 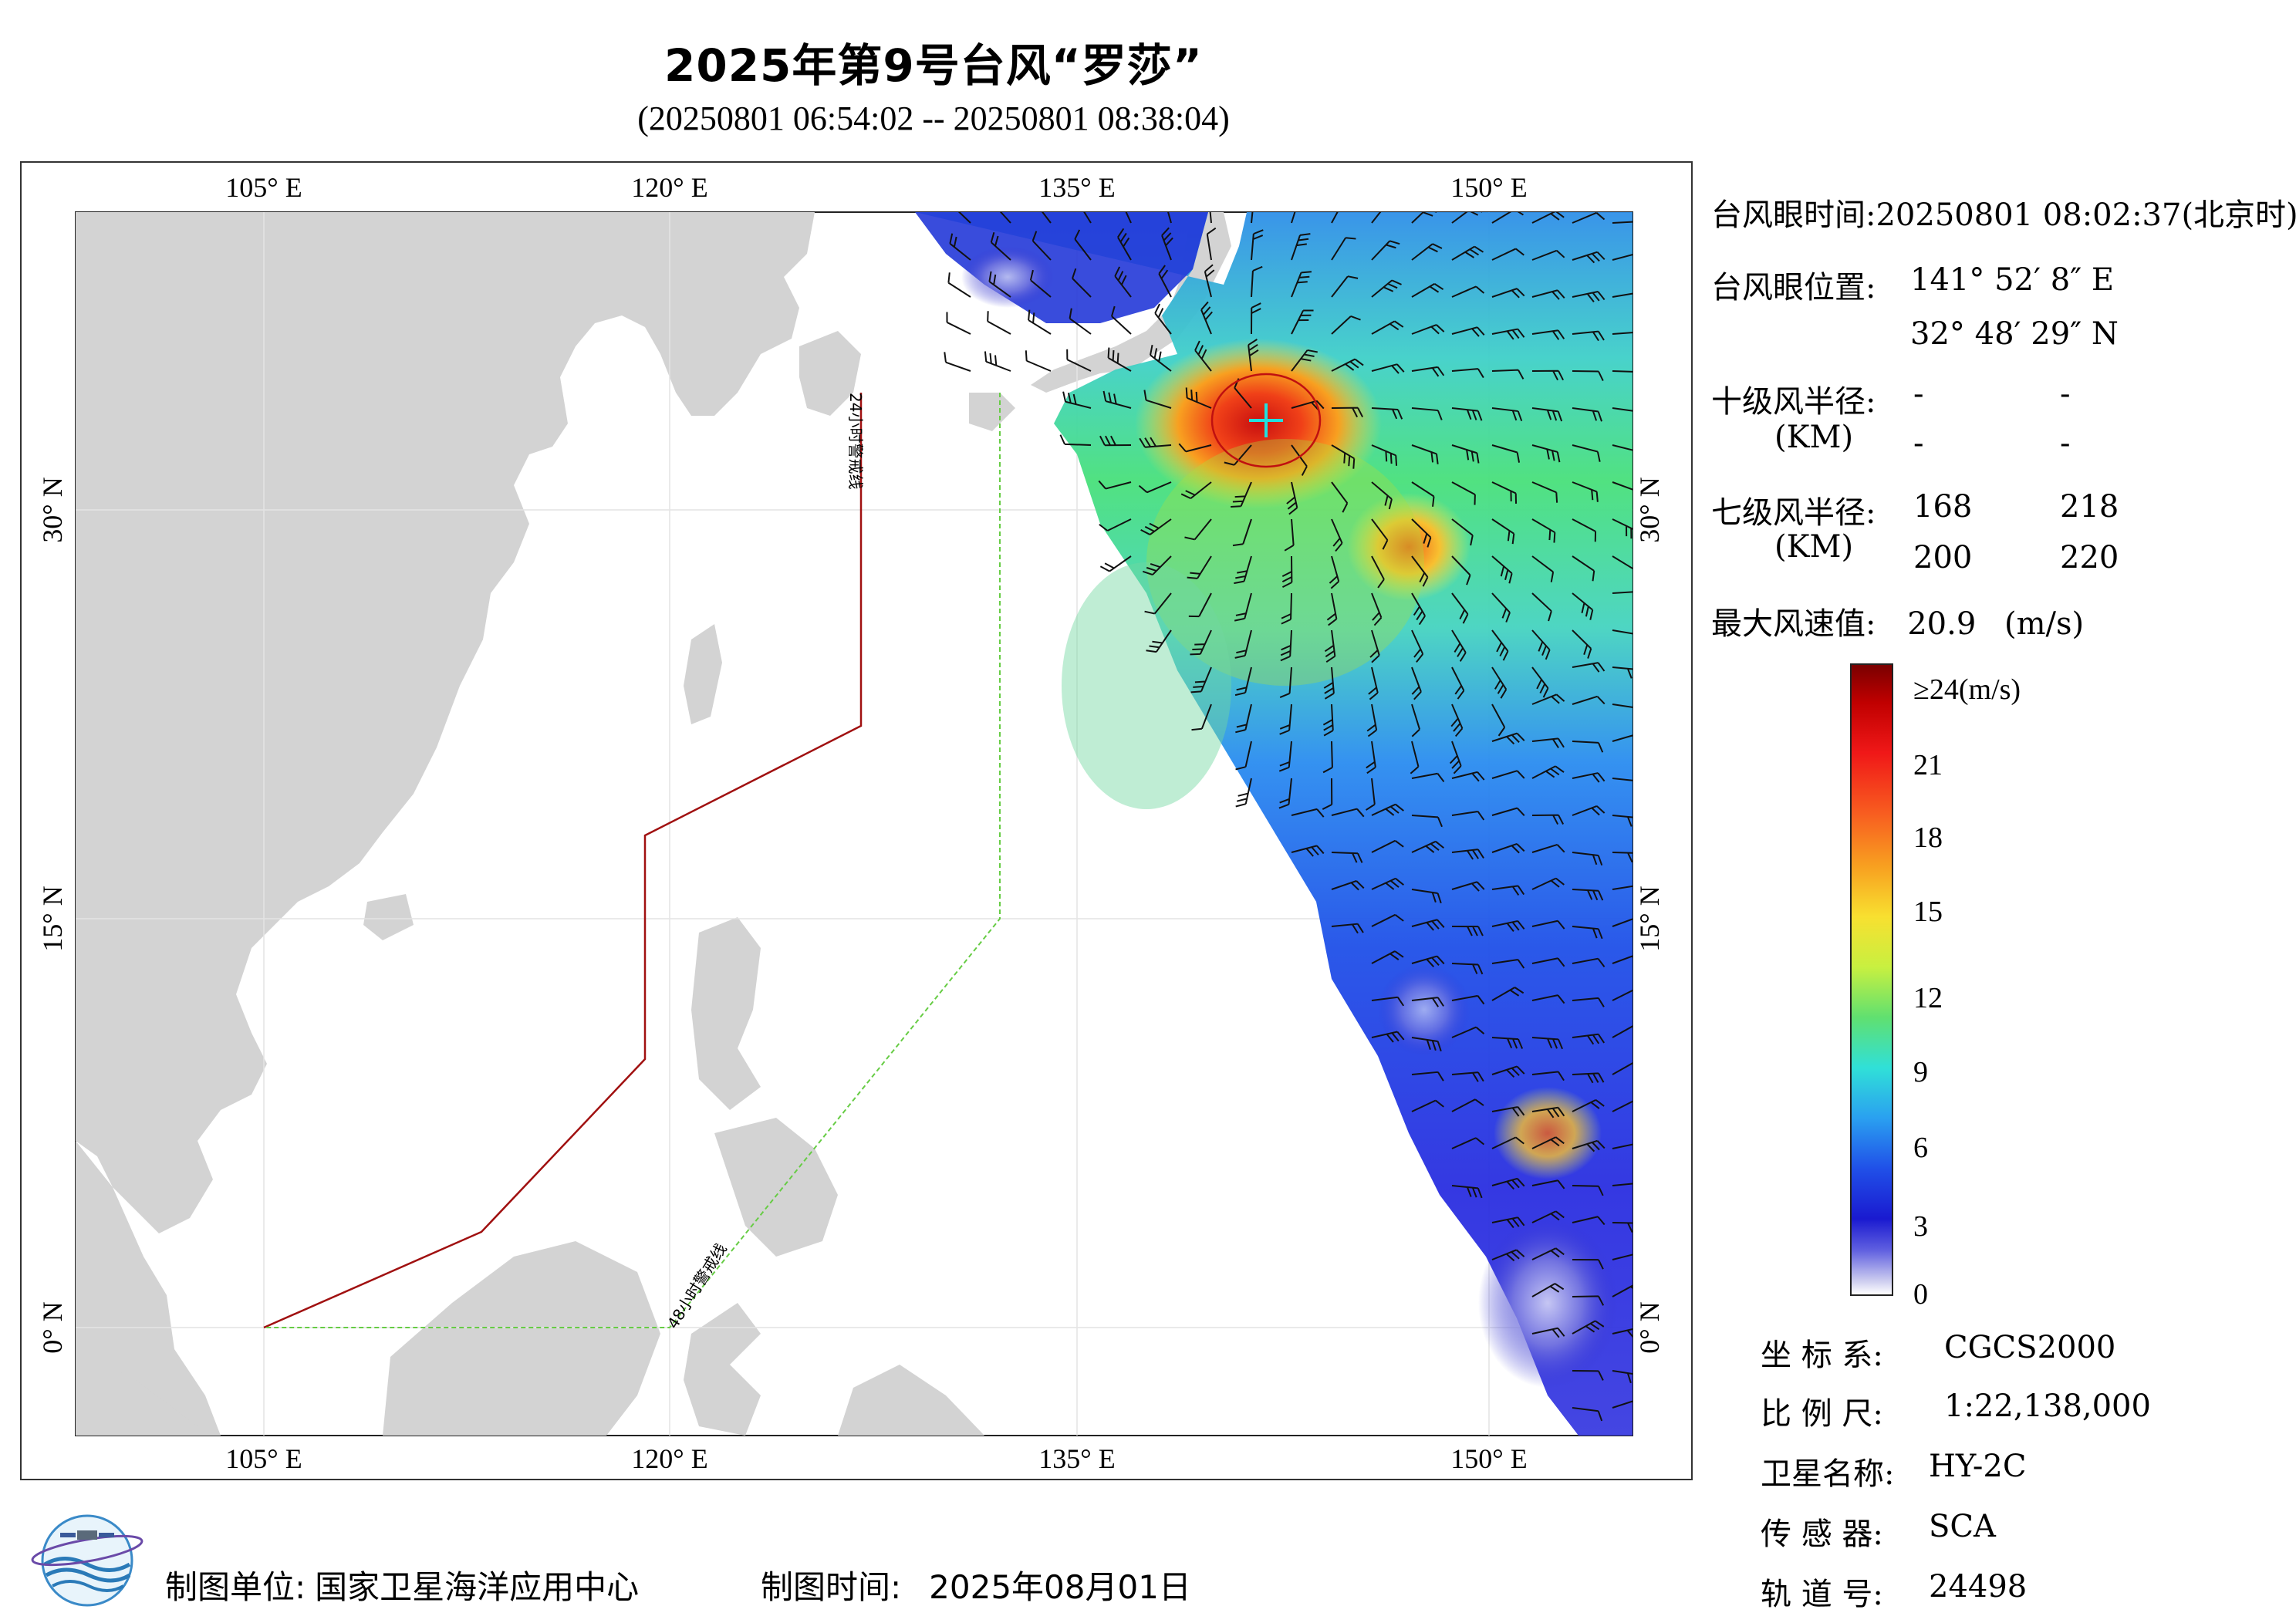 I want to click on colorbar-label-6: 6, so click(x=1920, y=1148).